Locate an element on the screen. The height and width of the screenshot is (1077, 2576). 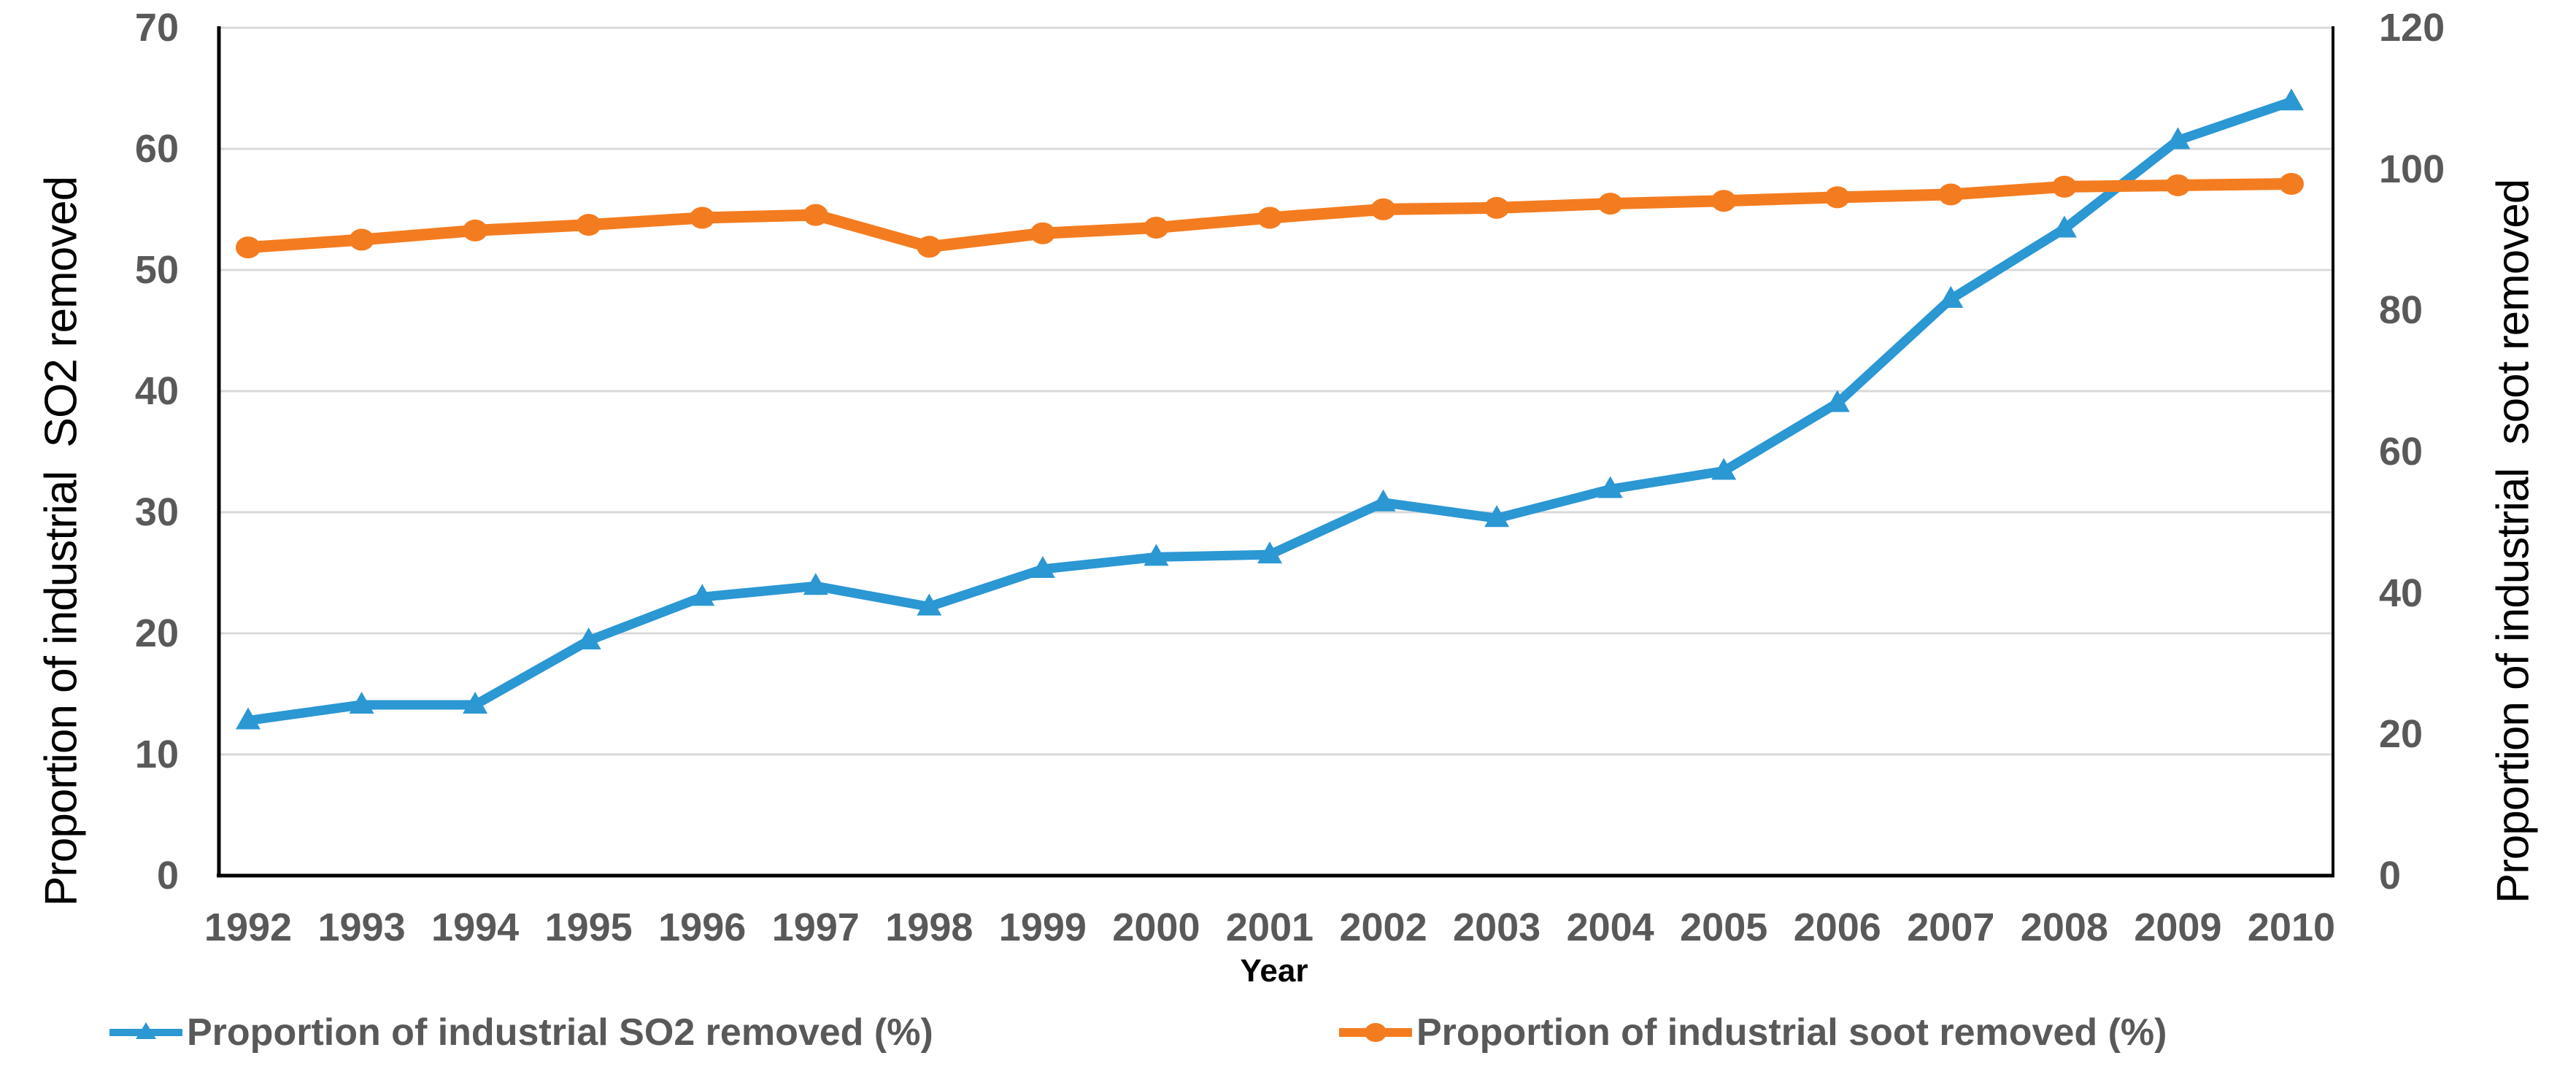
right-y-tick-120: 120 is located at coordinates (2412, 28).